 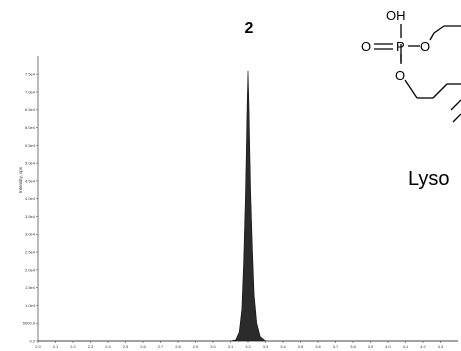 What do you see at coordinates (30, 109) in the screenshot?
I see `y-tick-label: 6.5e4` at bounding box center [30, 109].